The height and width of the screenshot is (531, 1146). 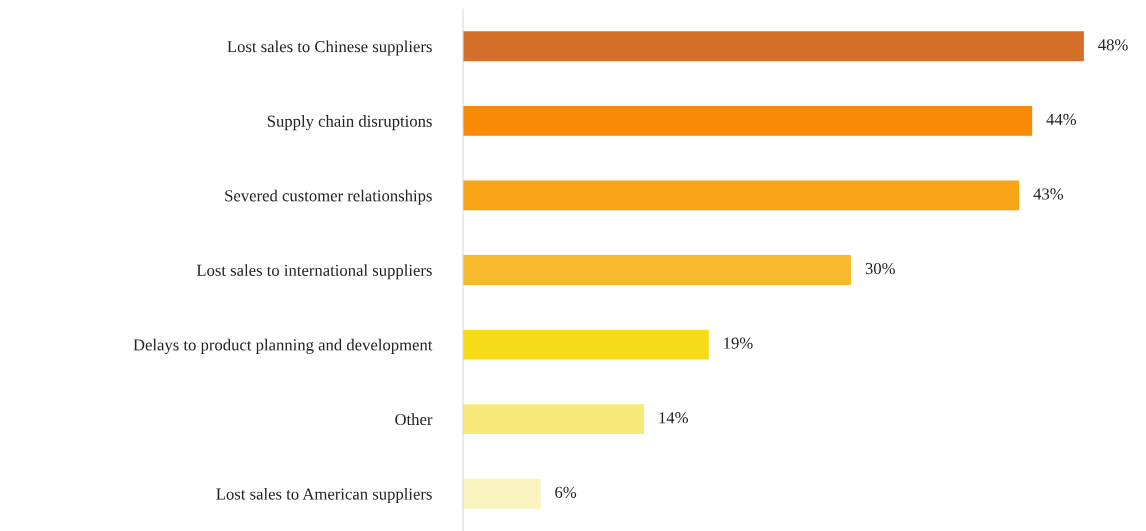 What do you see at coordinates (738, 343) in the screenshot?
I see `data-label: 19%` at bounding box center [738, 343].